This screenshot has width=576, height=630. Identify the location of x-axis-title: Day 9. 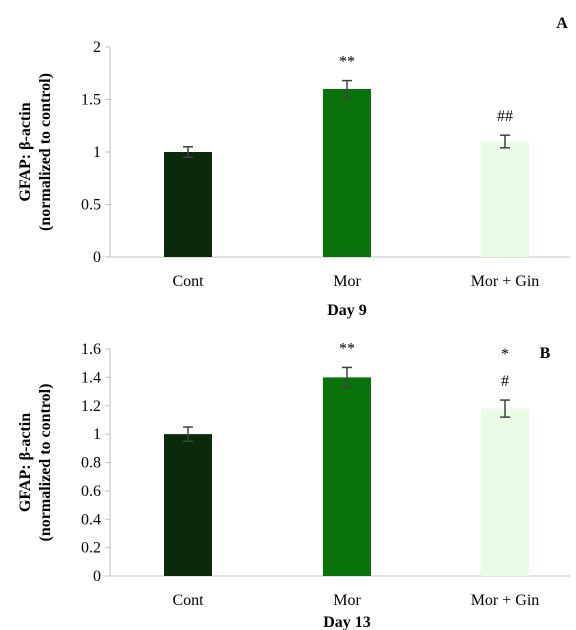
(347, 310).